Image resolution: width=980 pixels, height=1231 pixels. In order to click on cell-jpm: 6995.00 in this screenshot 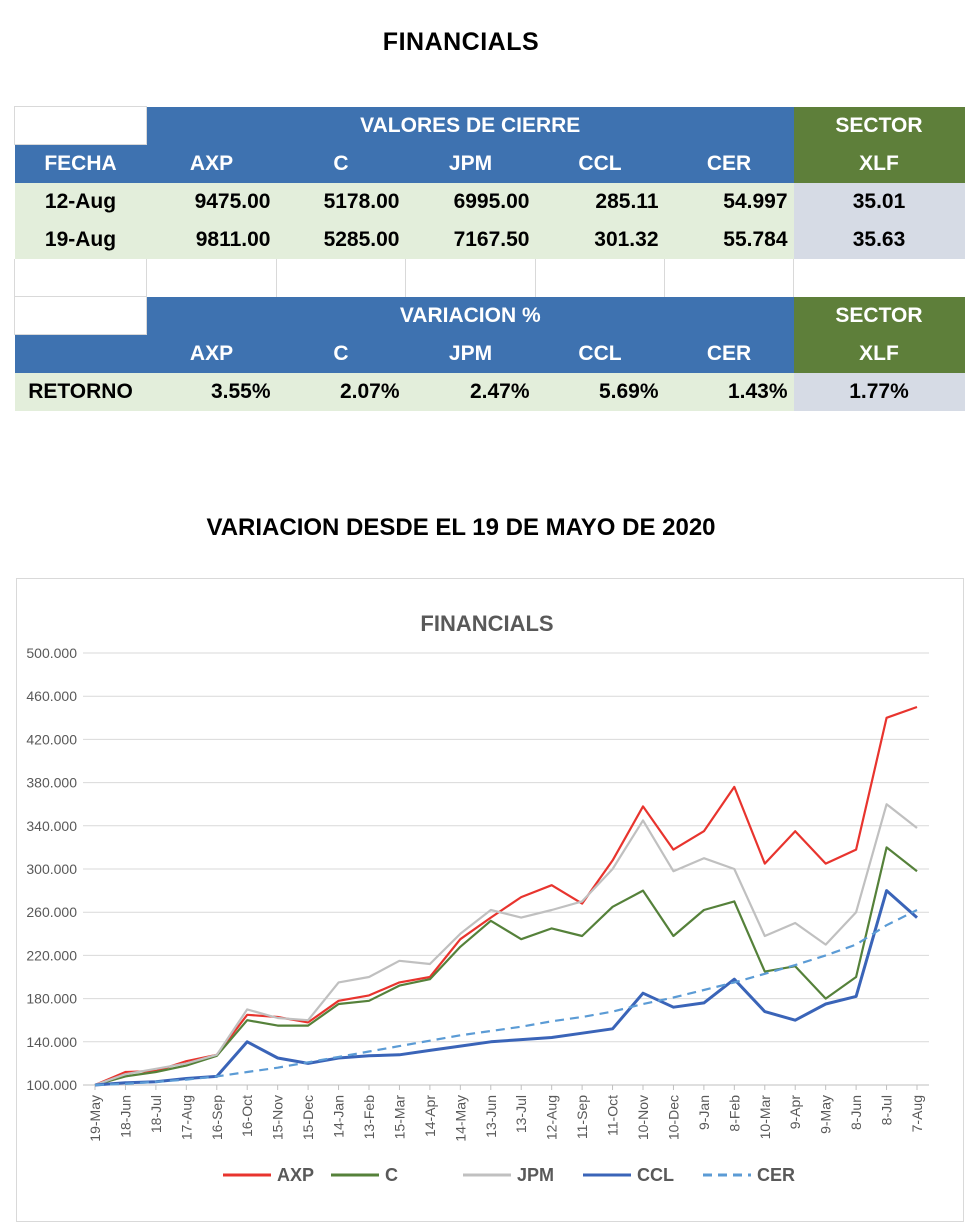, I will do `click(491, 201)`.